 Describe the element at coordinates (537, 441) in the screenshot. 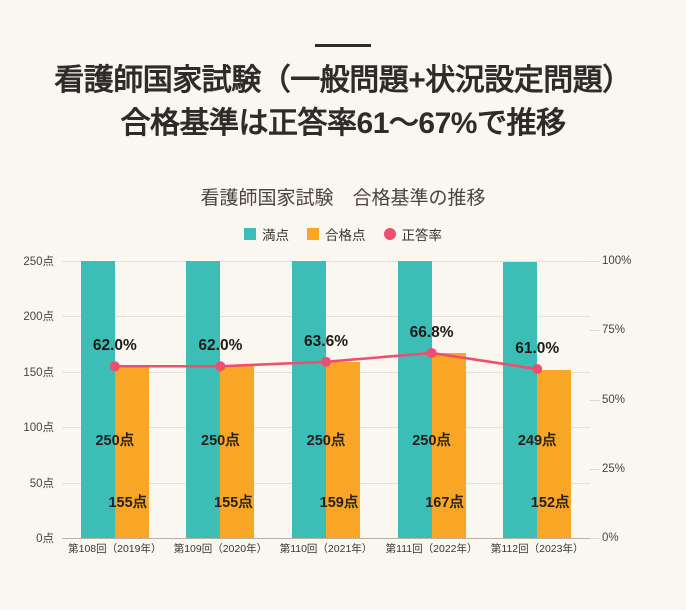

I see `bar-label-manten: 249点` at that location.